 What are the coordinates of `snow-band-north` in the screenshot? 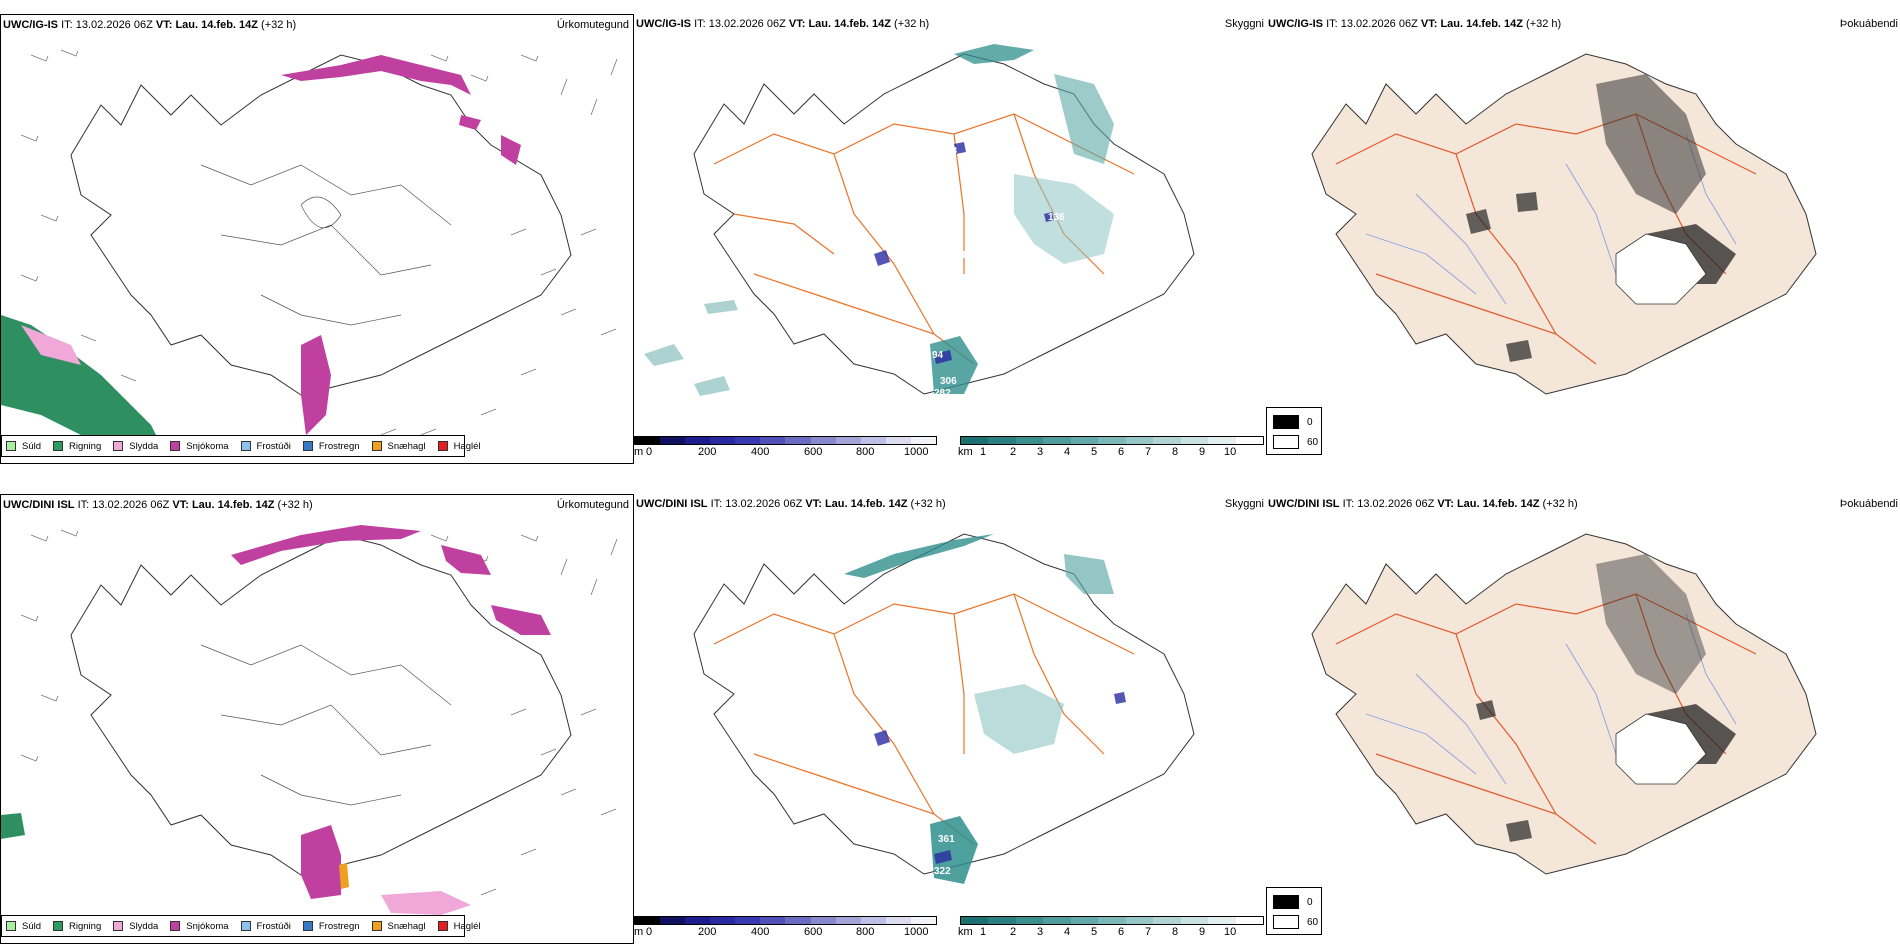 It's located at (326, 545).